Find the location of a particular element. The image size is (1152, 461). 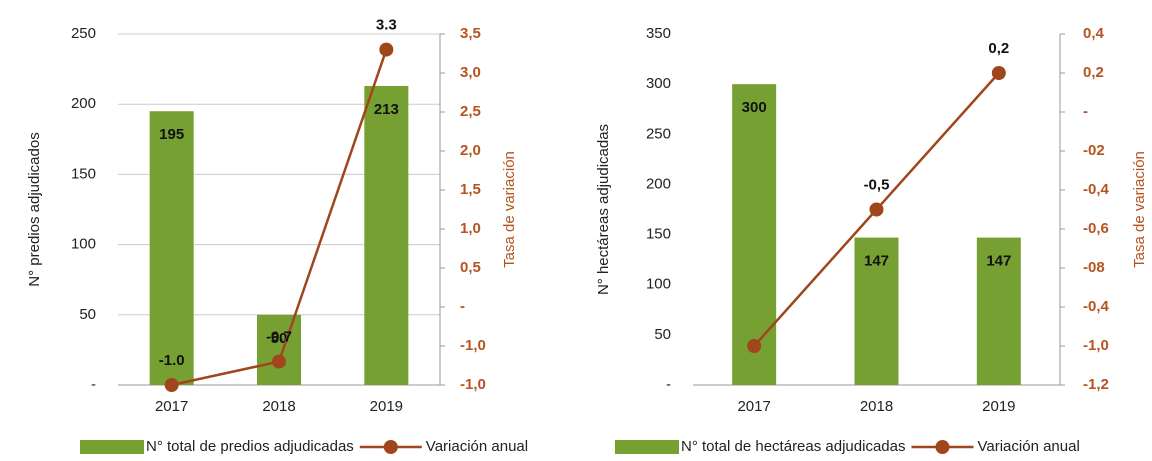

line-label: 0,2 is located at coordinates (998, 48).